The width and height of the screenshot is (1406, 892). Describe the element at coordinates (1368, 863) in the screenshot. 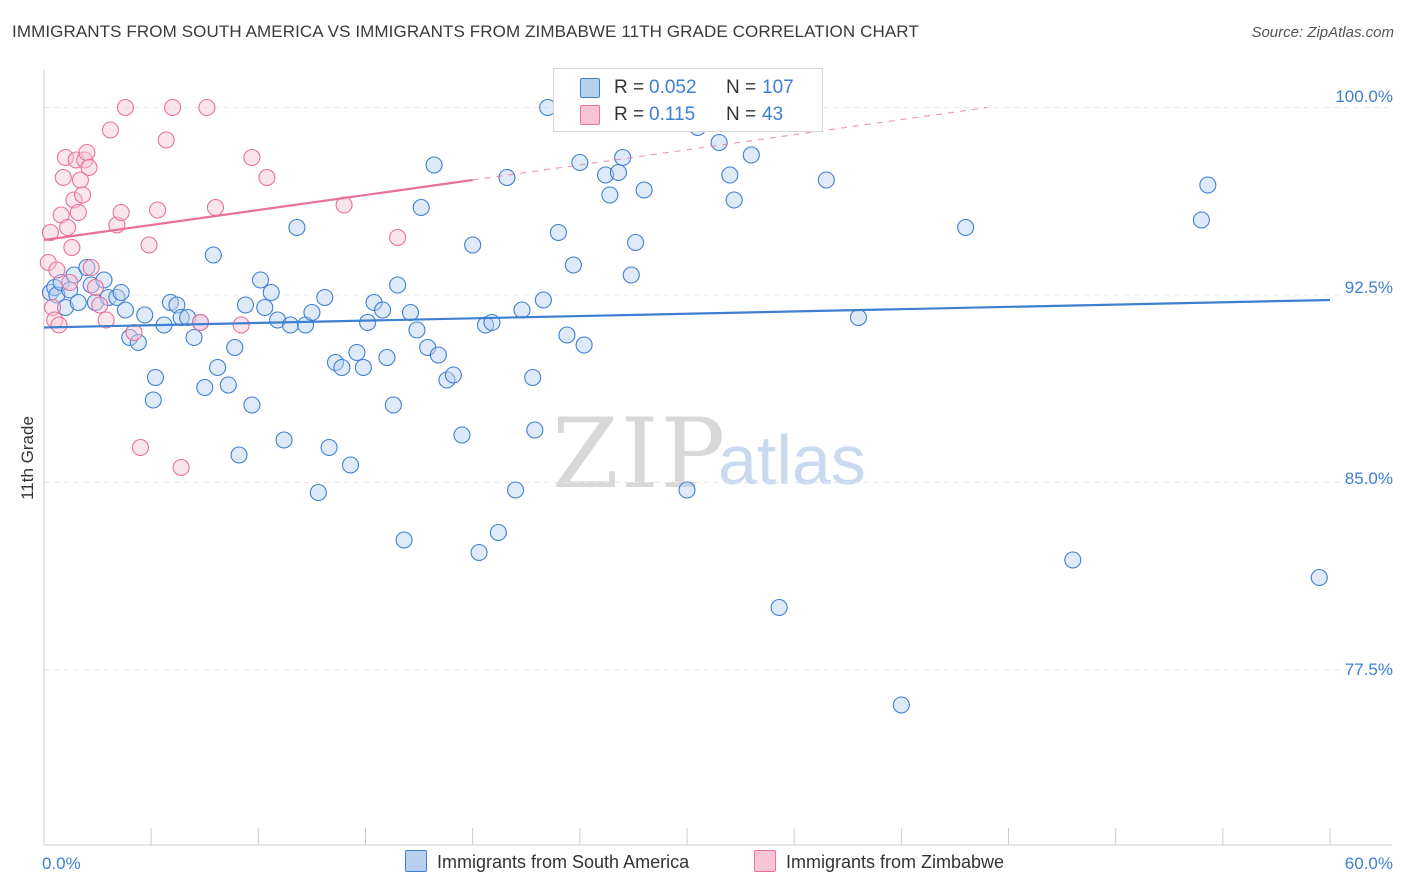

I see `x-tick-label-max: 60.0%` at that location.